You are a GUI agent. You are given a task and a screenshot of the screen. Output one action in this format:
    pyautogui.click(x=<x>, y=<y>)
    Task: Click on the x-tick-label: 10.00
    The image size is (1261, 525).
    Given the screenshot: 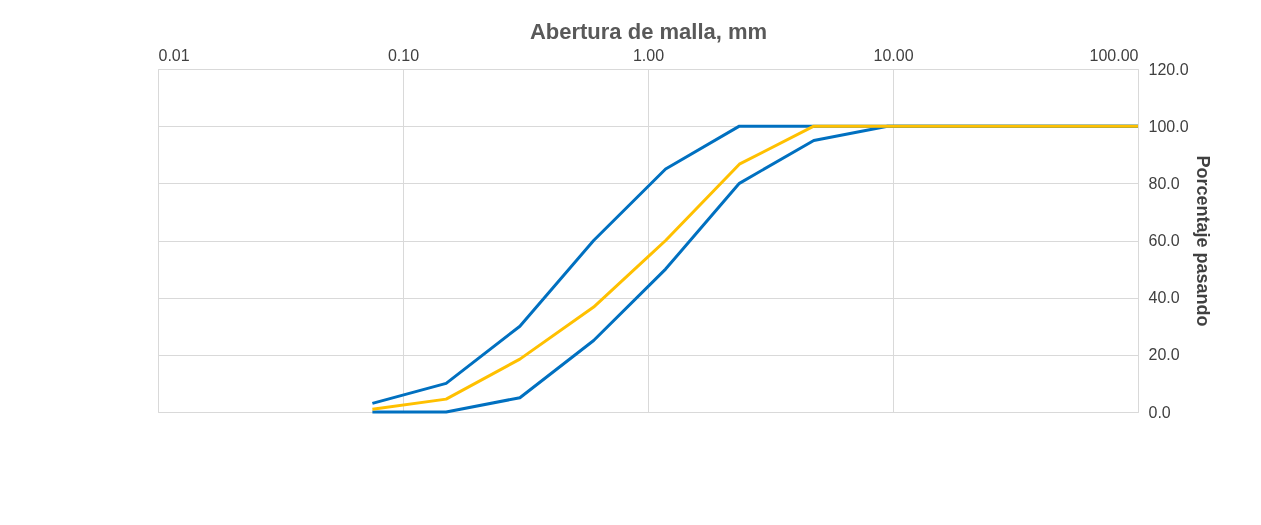 What is the action you would take?
    pyautogui.click(x=893, y=55)
    